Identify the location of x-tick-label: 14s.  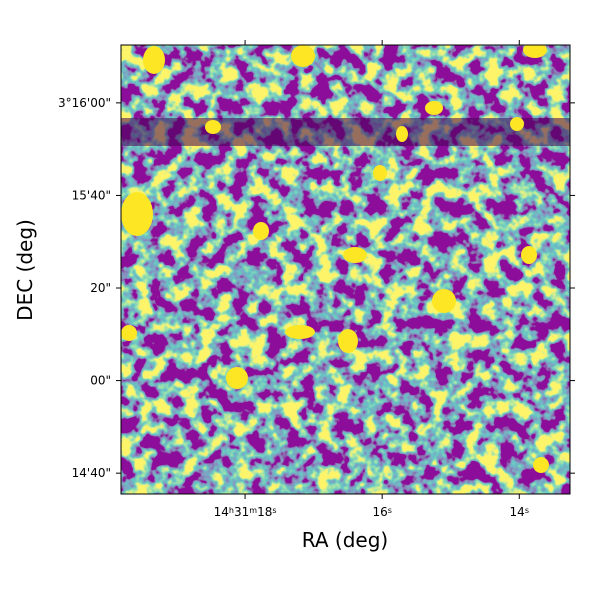
(519, 512).